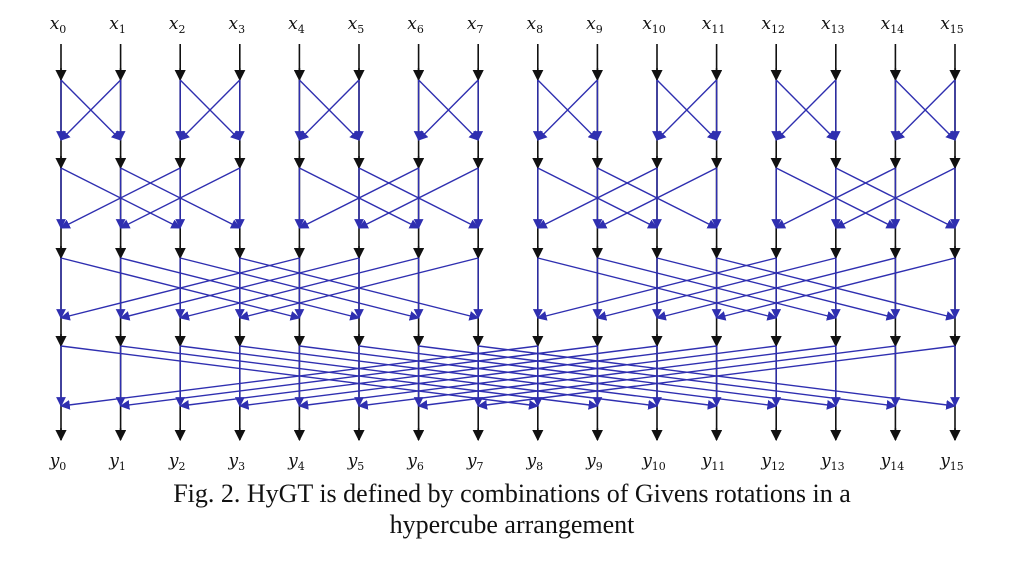 The width and height of the screenshot is (1024, 567). I want to click on output-label-y15: y15, so click(951, 460).